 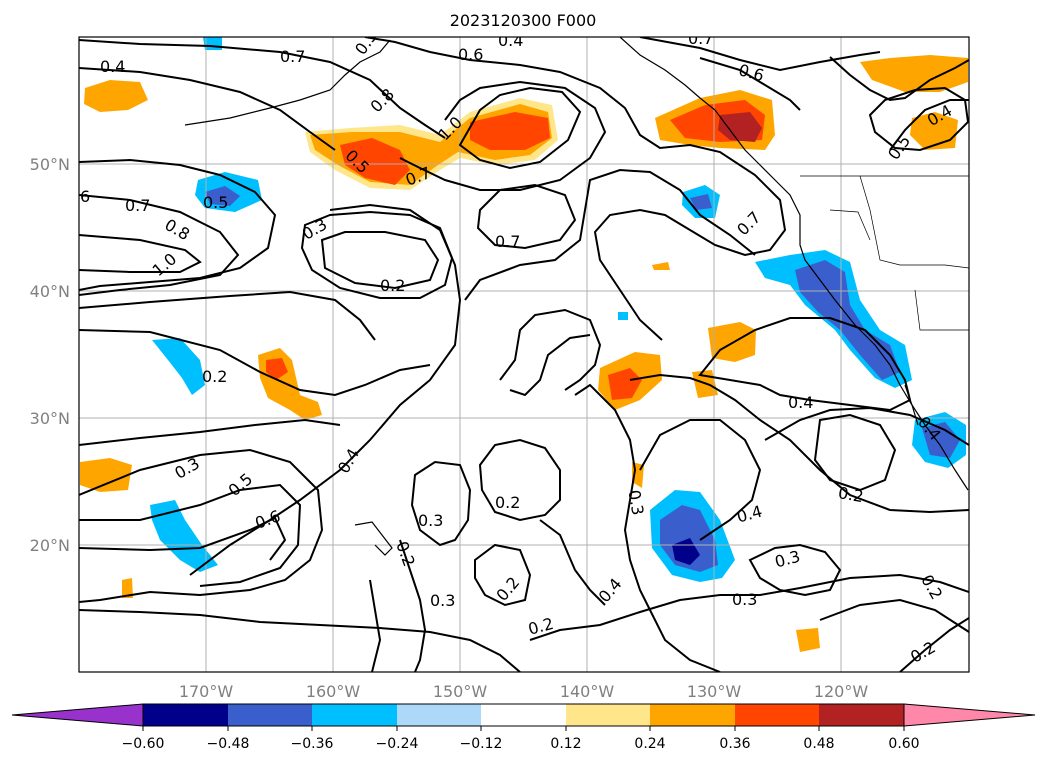 I want to click on lat-tick-label: 20°N, so click(x=50, y=545).